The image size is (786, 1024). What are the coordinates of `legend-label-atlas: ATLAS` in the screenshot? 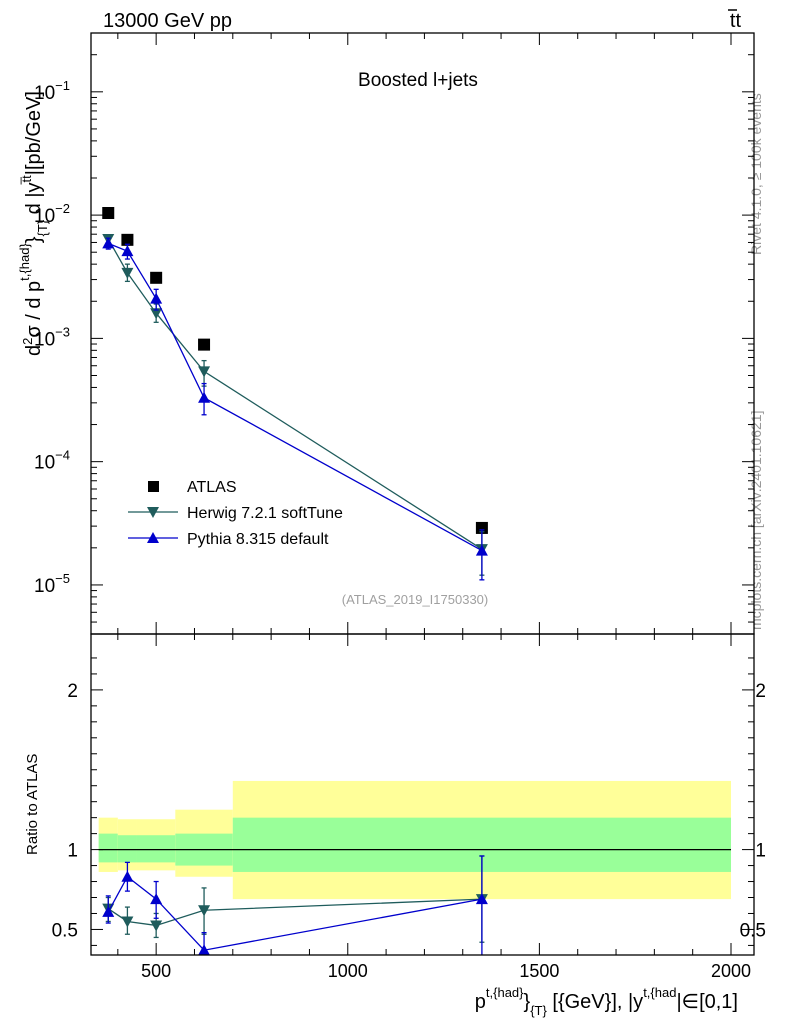 It's located at (212, 487).